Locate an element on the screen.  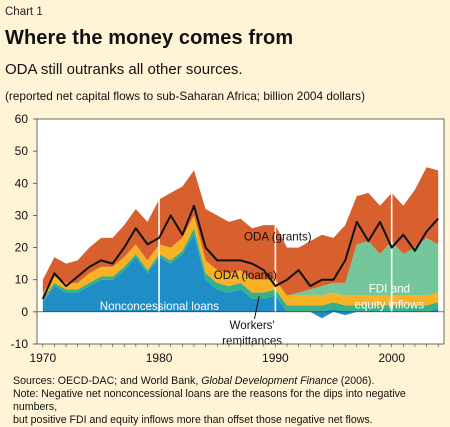
y-tick-label: 30 is located at coordinates (22, 215).